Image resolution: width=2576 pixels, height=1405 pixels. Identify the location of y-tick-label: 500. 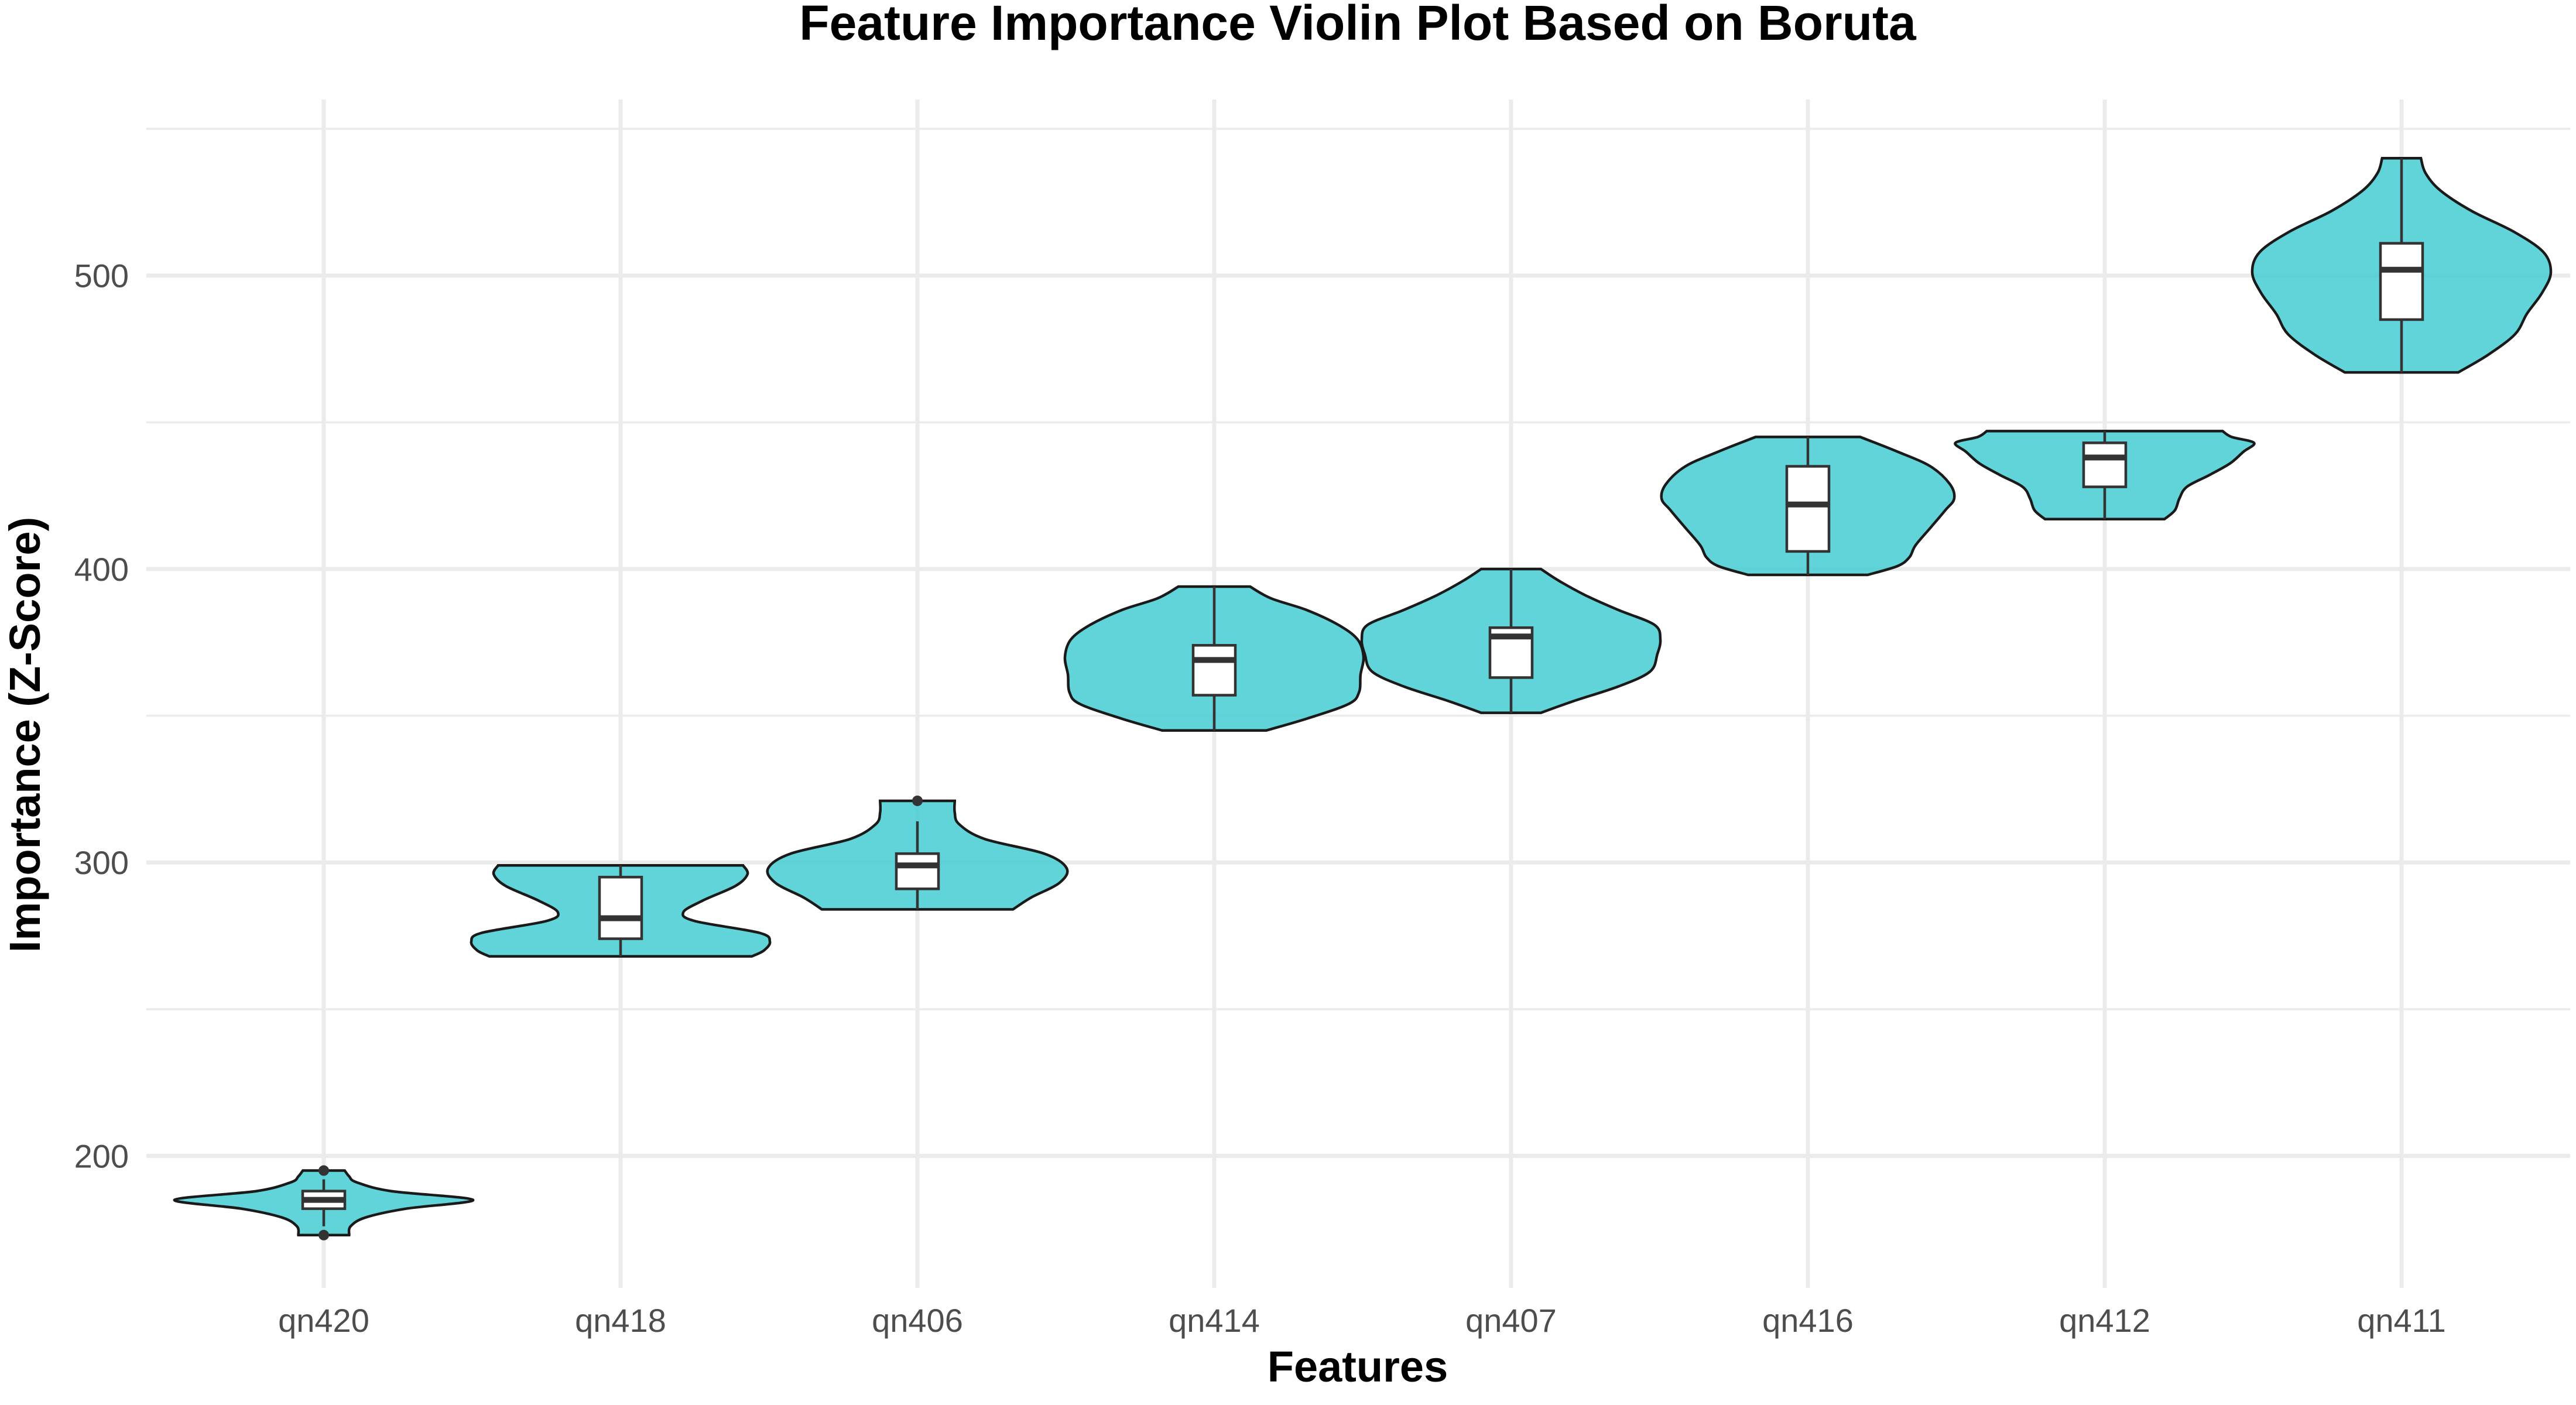
(101, 276).